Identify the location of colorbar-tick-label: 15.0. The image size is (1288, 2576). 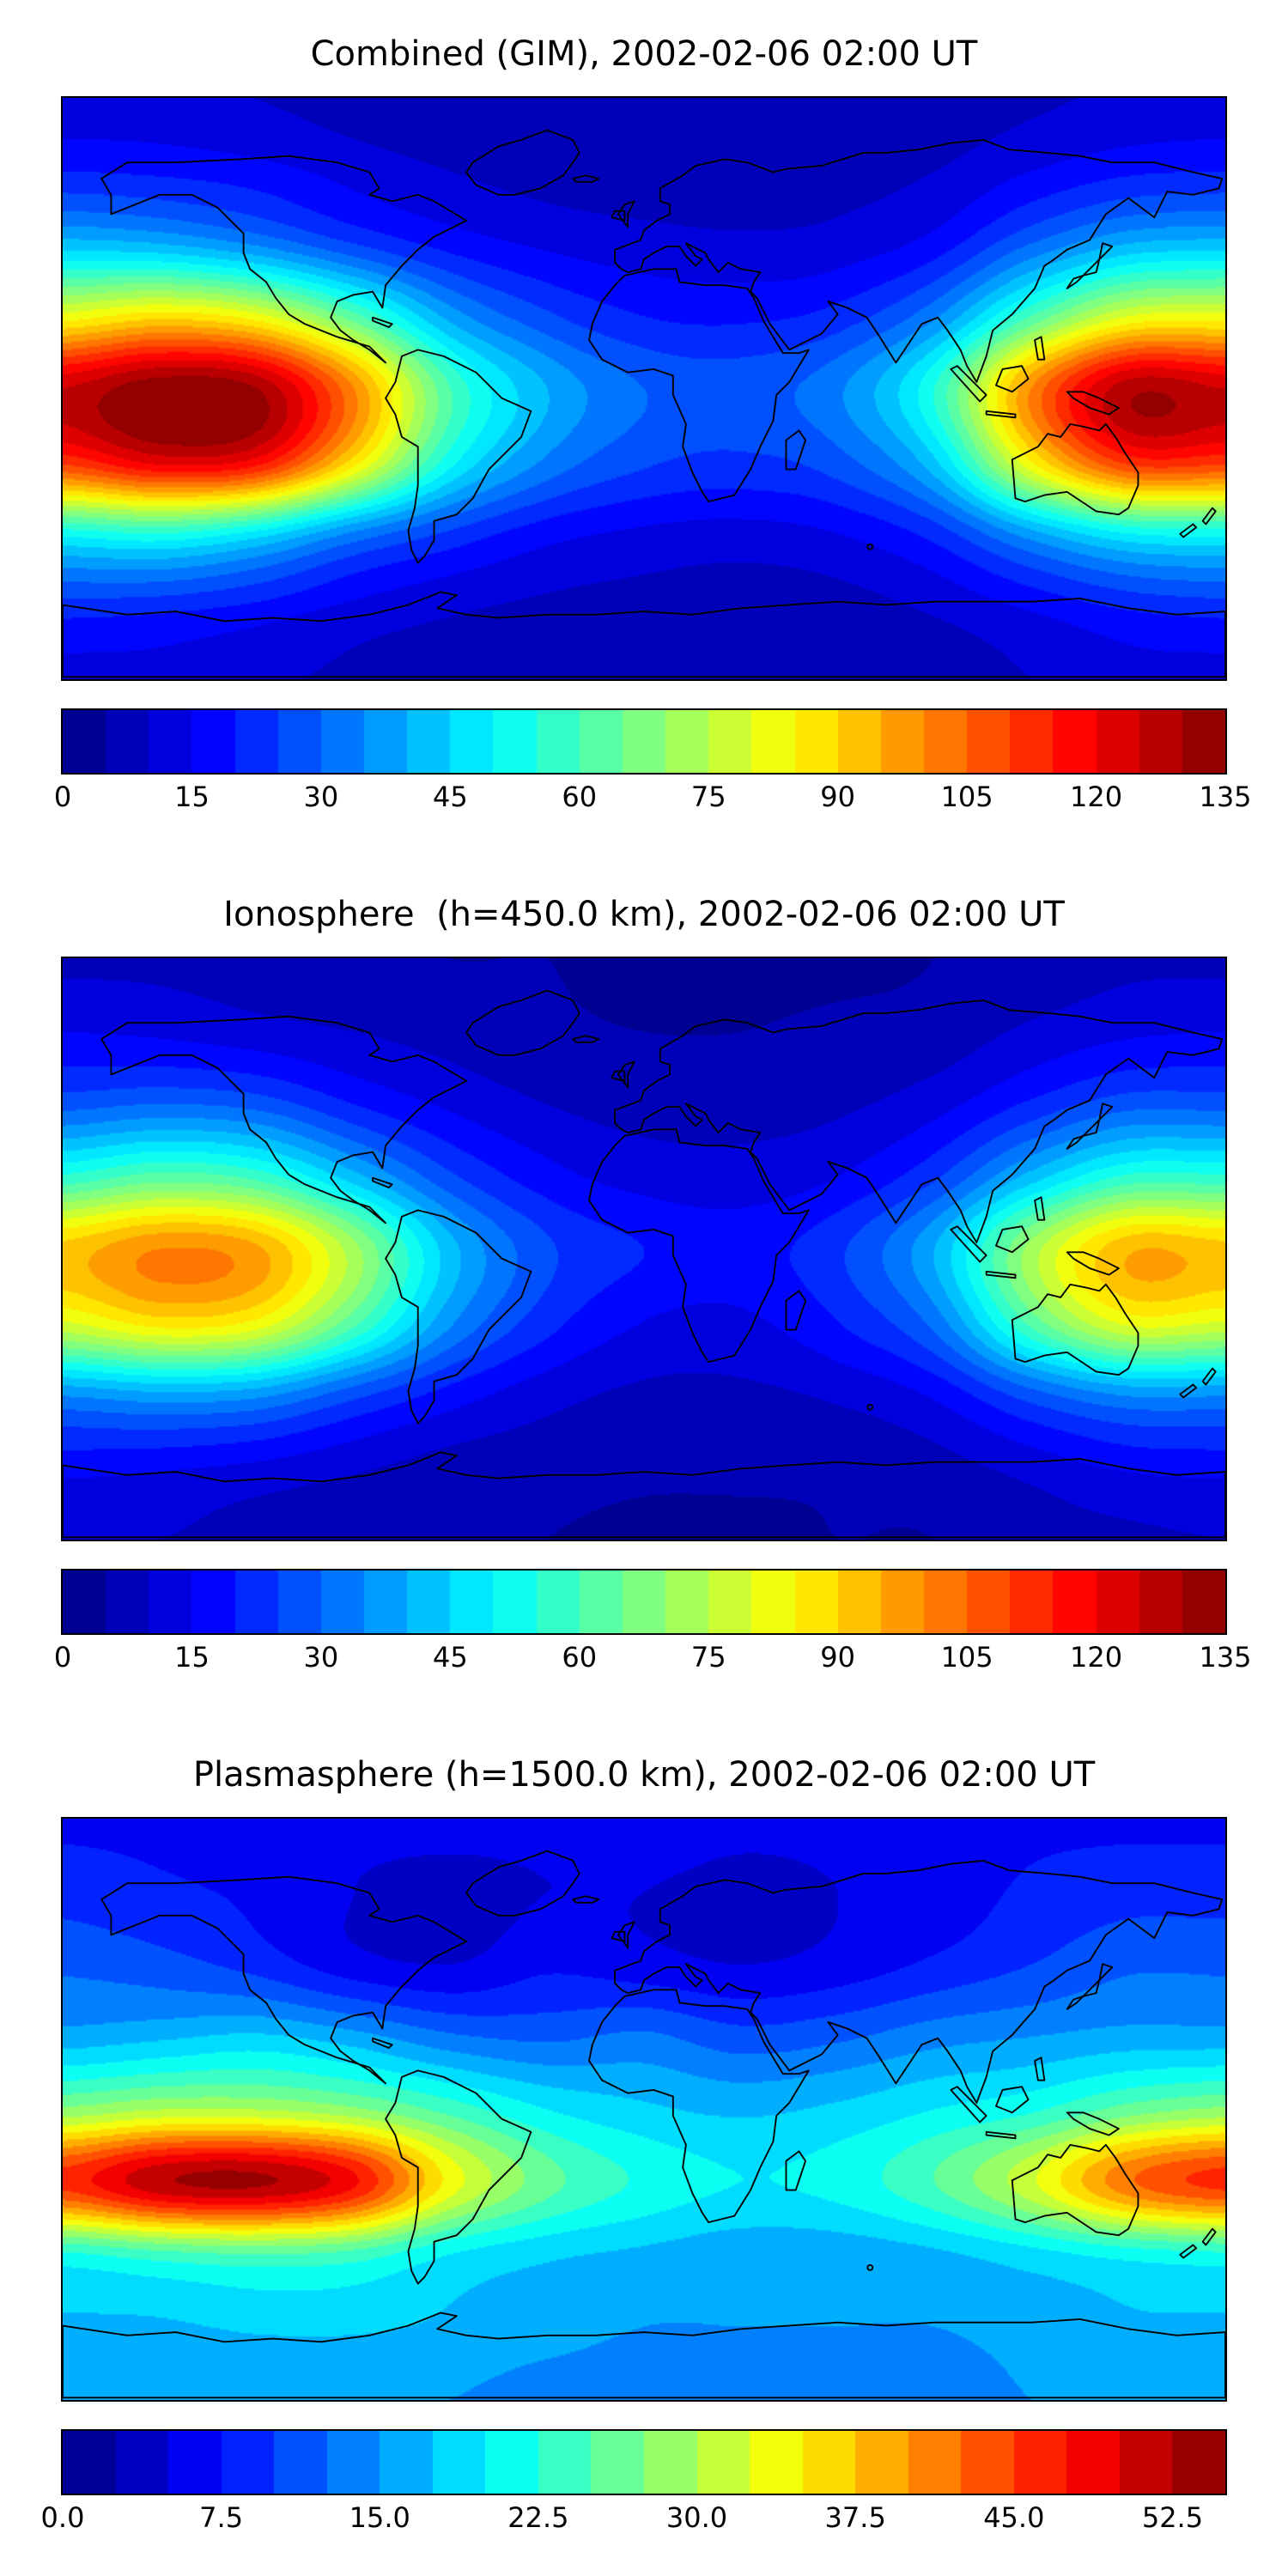
(379, 2517).